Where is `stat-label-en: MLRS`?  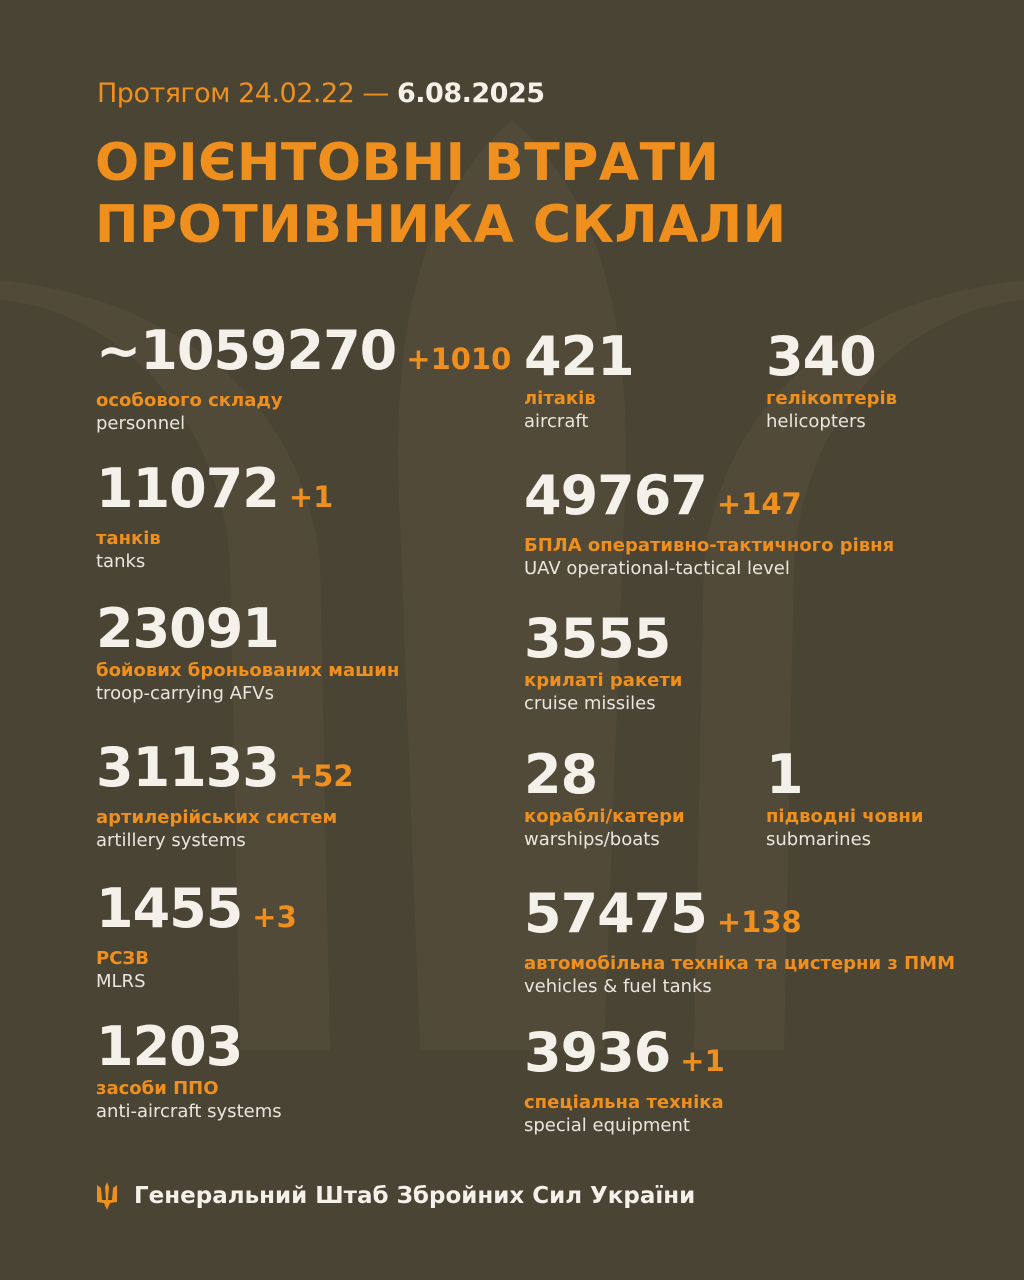 stat-label-en: MLRS is located at coordinates (121, 981).